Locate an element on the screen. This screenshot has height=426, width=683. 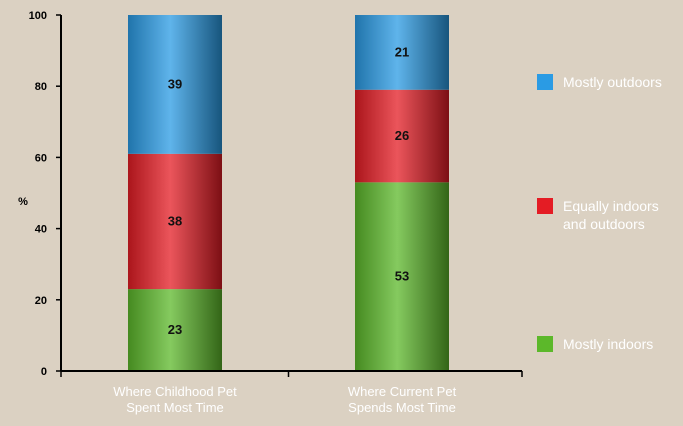
y-tick-label: 0 is located at coordinates (44, 372).